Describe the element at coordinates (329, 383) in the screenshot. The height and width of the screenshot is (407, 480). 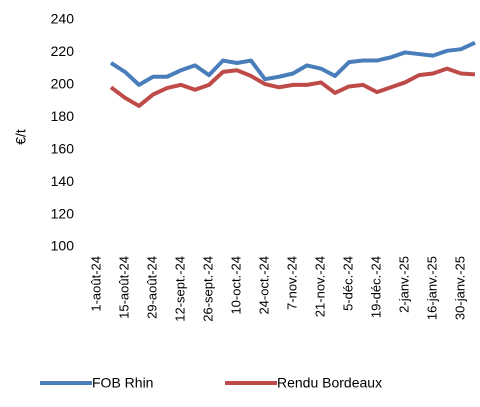
I see `legend-label: Rendu Bordeaux` at that location.